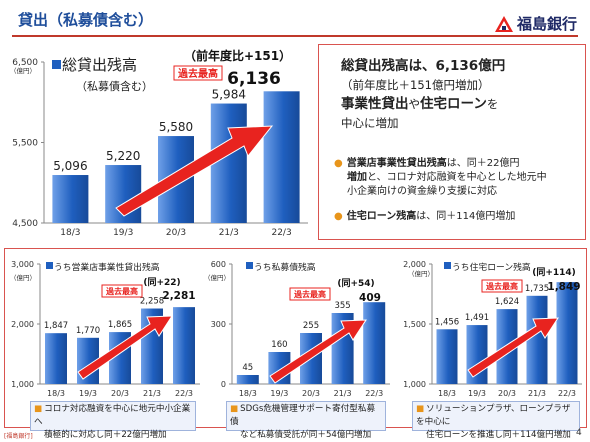 The image size is (590, 442). Describe the element at coordinates (342, 306) in the screenshot. I see `value-label: 355` at that location.